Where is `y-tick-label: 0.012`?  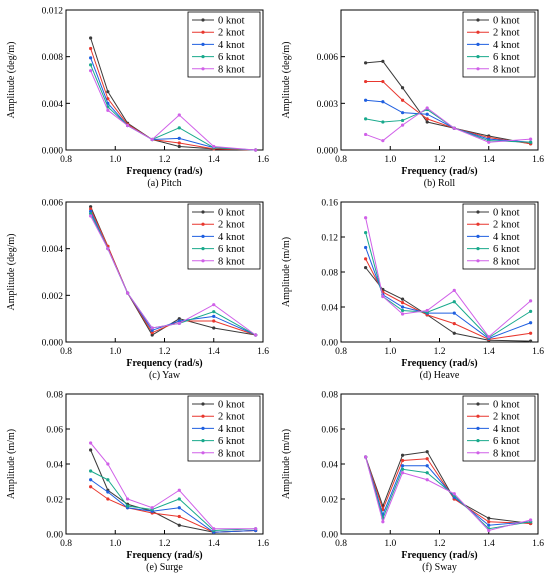
y-tick-label: 0.012 is located at coordinates (53, 12).